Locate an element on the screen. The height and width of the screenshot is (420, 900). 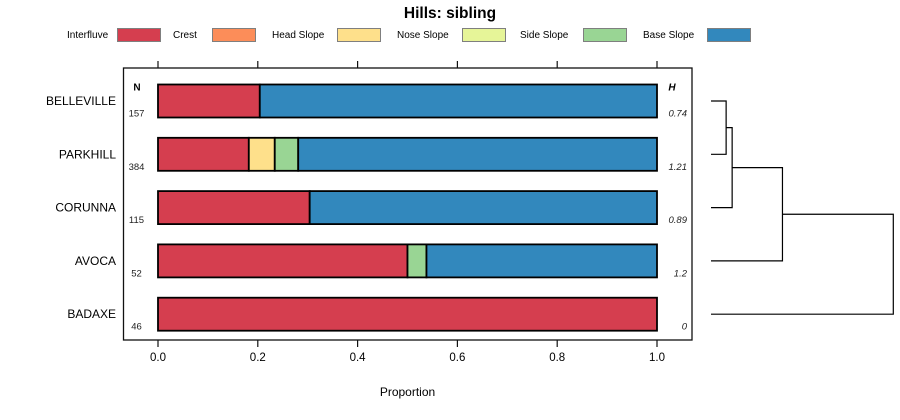
row-label-parkhill: PARKHILL is located at coordinates (87, 154).